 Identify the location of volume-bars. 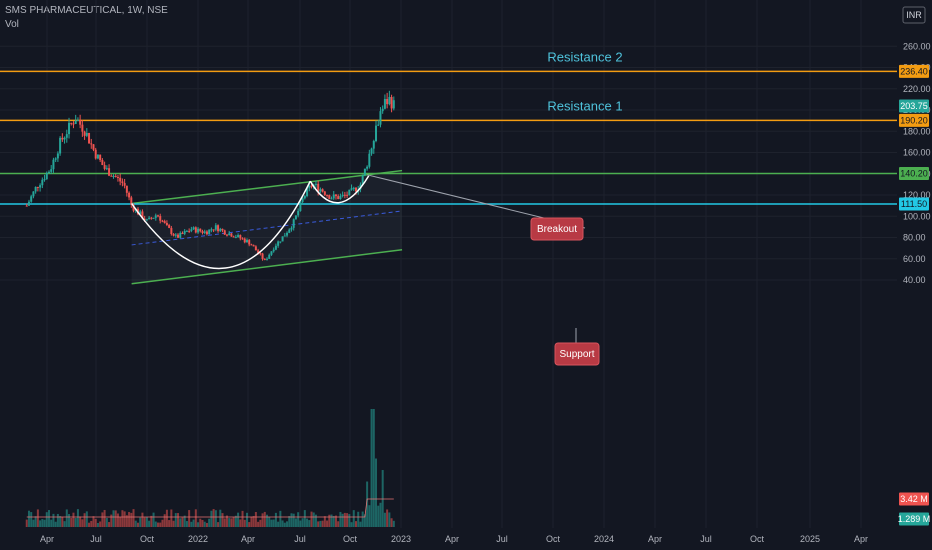
(210, 468).